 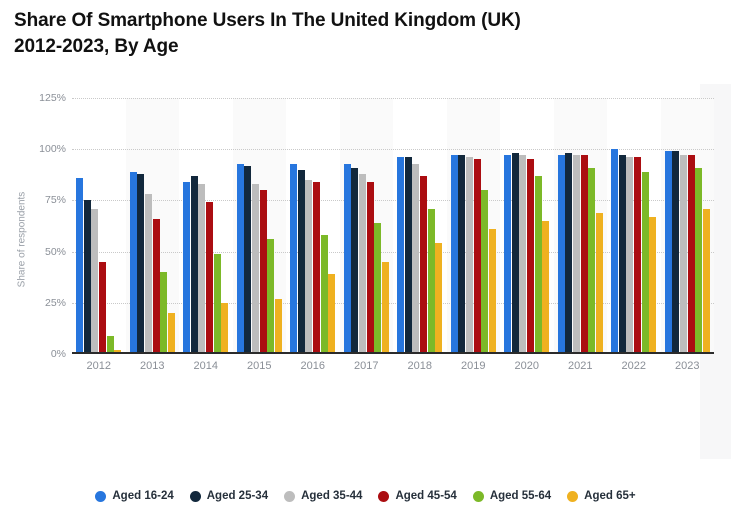 What do you see at coordinates (332, 496) in the screenshot?
I see `legend-label: Aged 35-44` at bounding box center [332, 496].